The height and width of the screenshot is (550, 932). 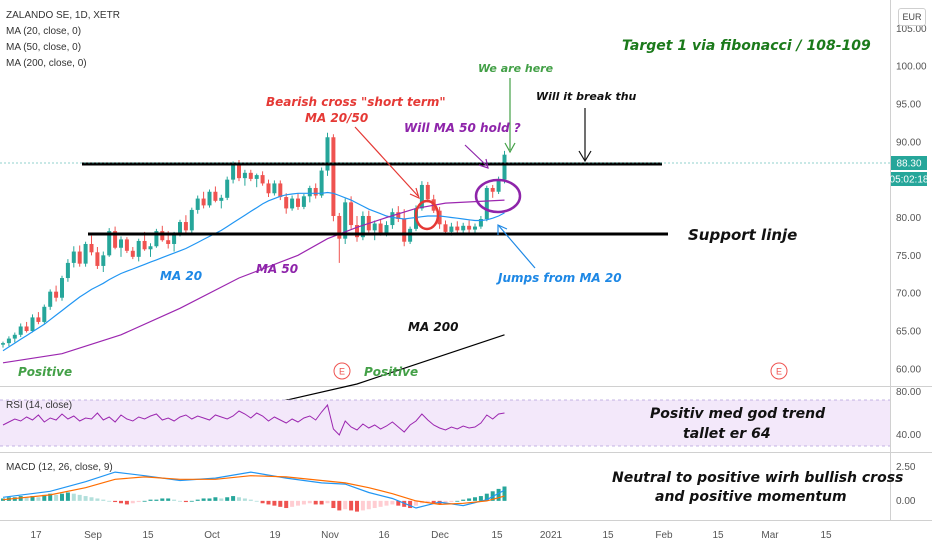 I want to click on will-hold-note: Will MA 50 hold ?, so click(x=462, y=128).